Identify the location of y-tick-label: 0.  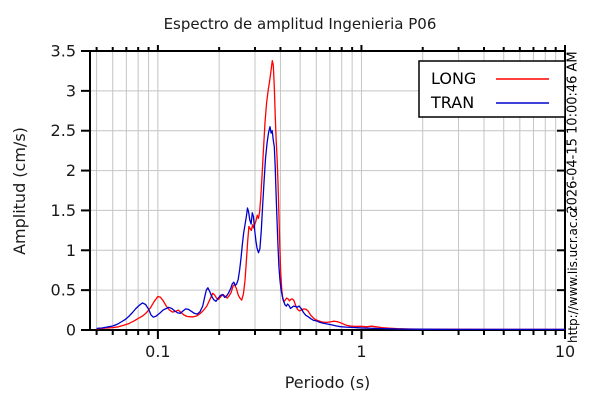
(71, 330).